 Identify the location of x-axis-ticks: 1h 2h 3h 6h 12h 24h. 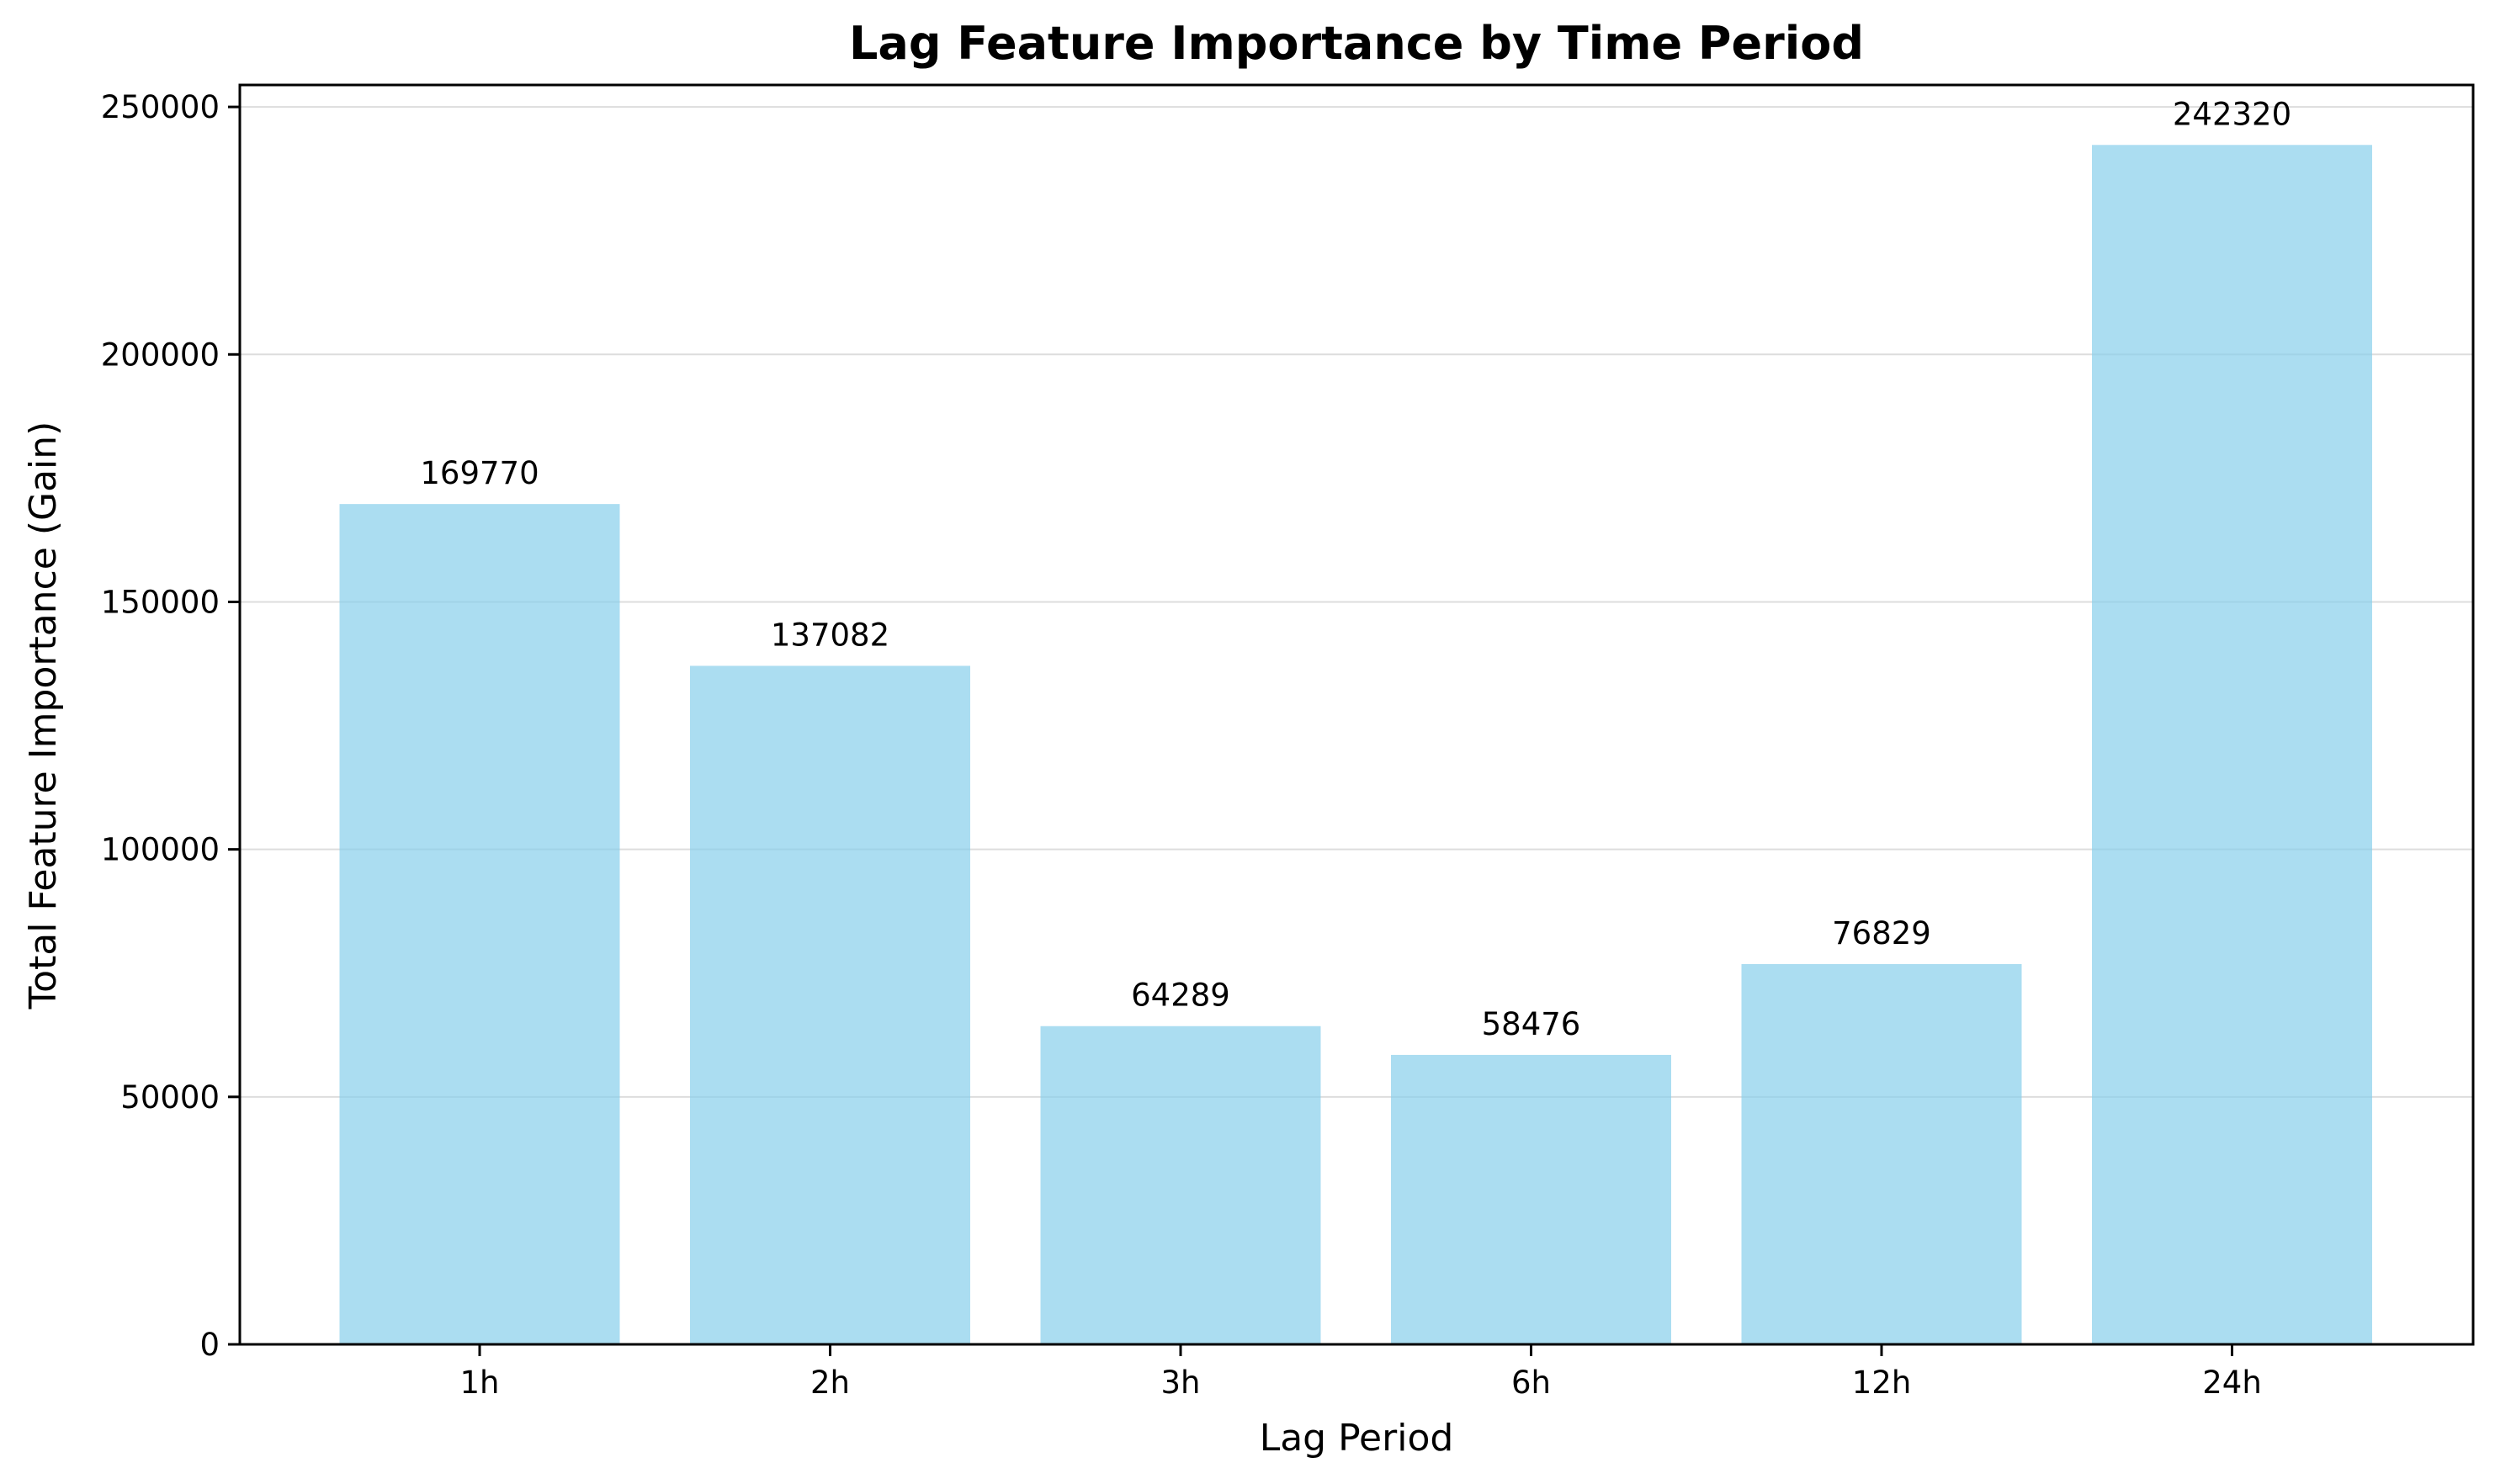
(1361, 1372).